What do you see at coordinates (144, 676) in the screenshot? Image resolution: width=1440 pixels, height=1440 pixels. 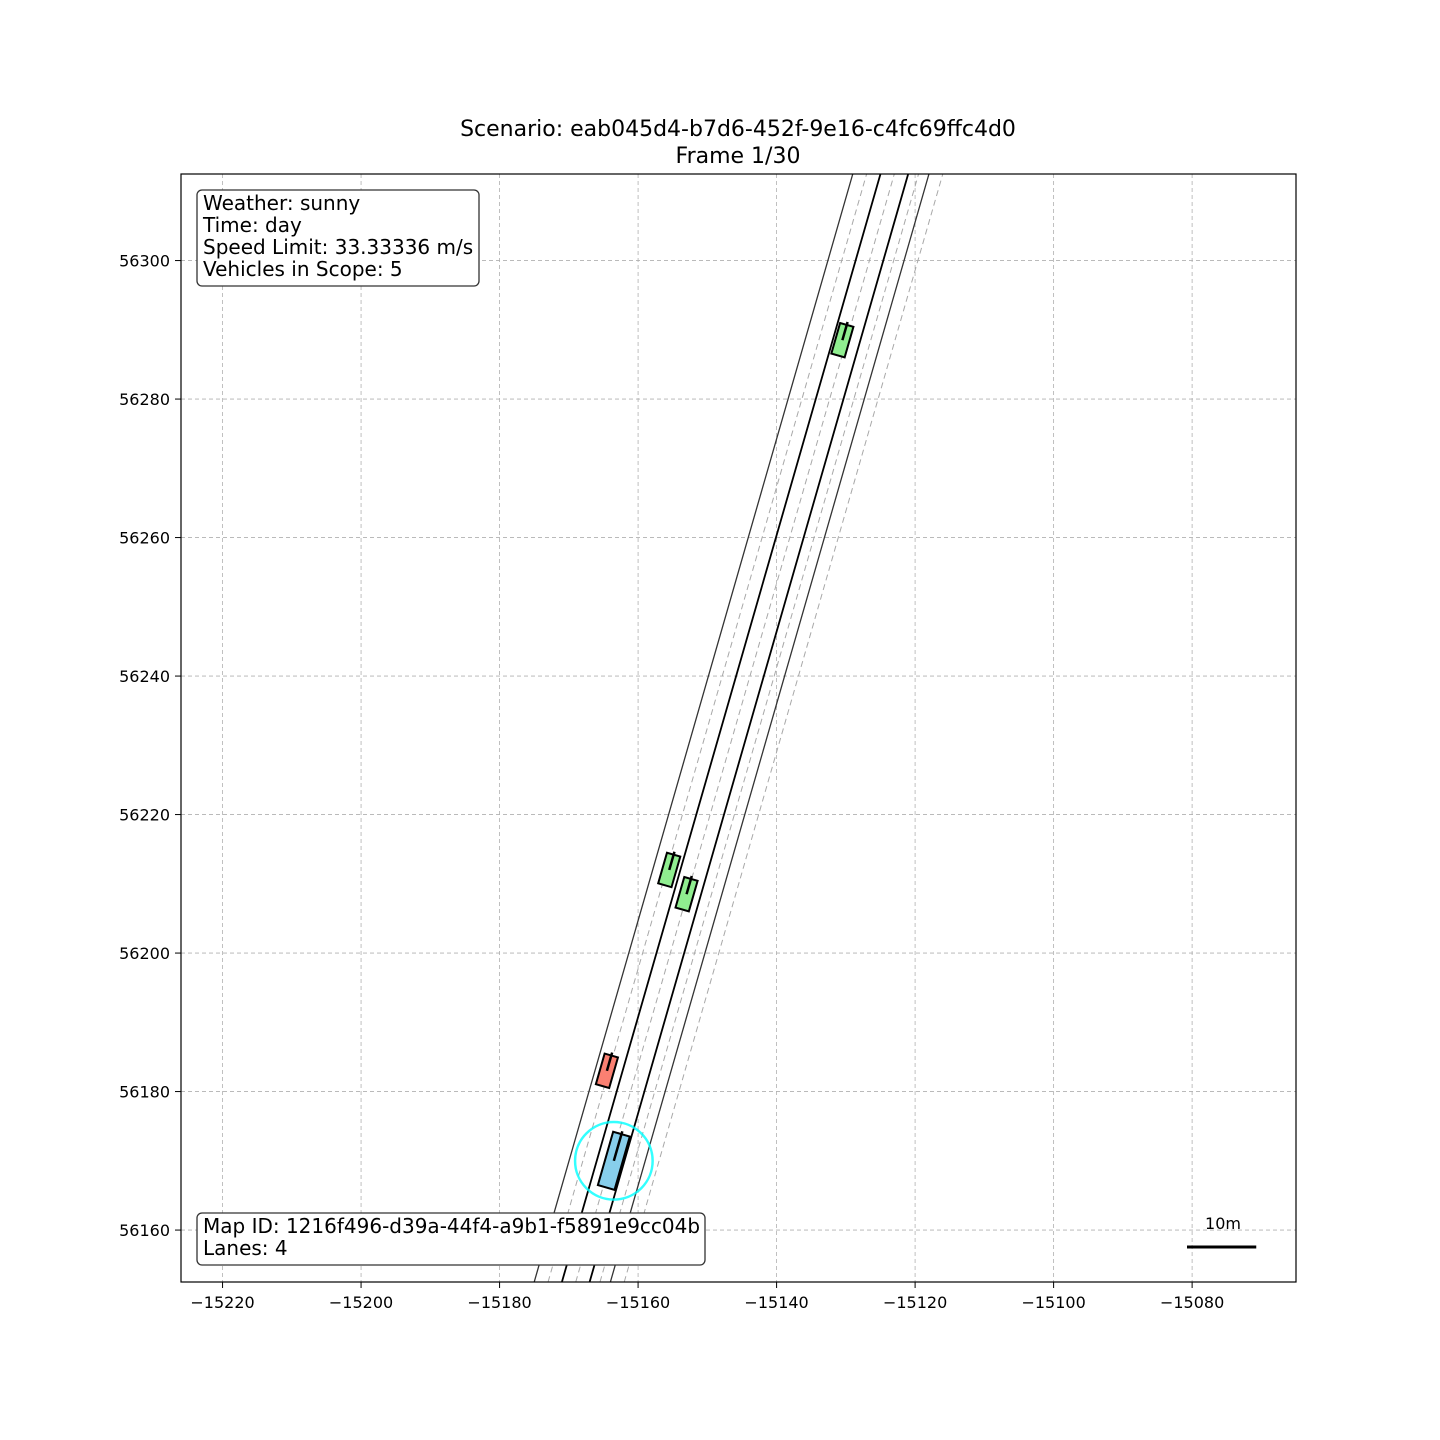 I see `y-tick-label: 56240` at bounding box center [144, 676].